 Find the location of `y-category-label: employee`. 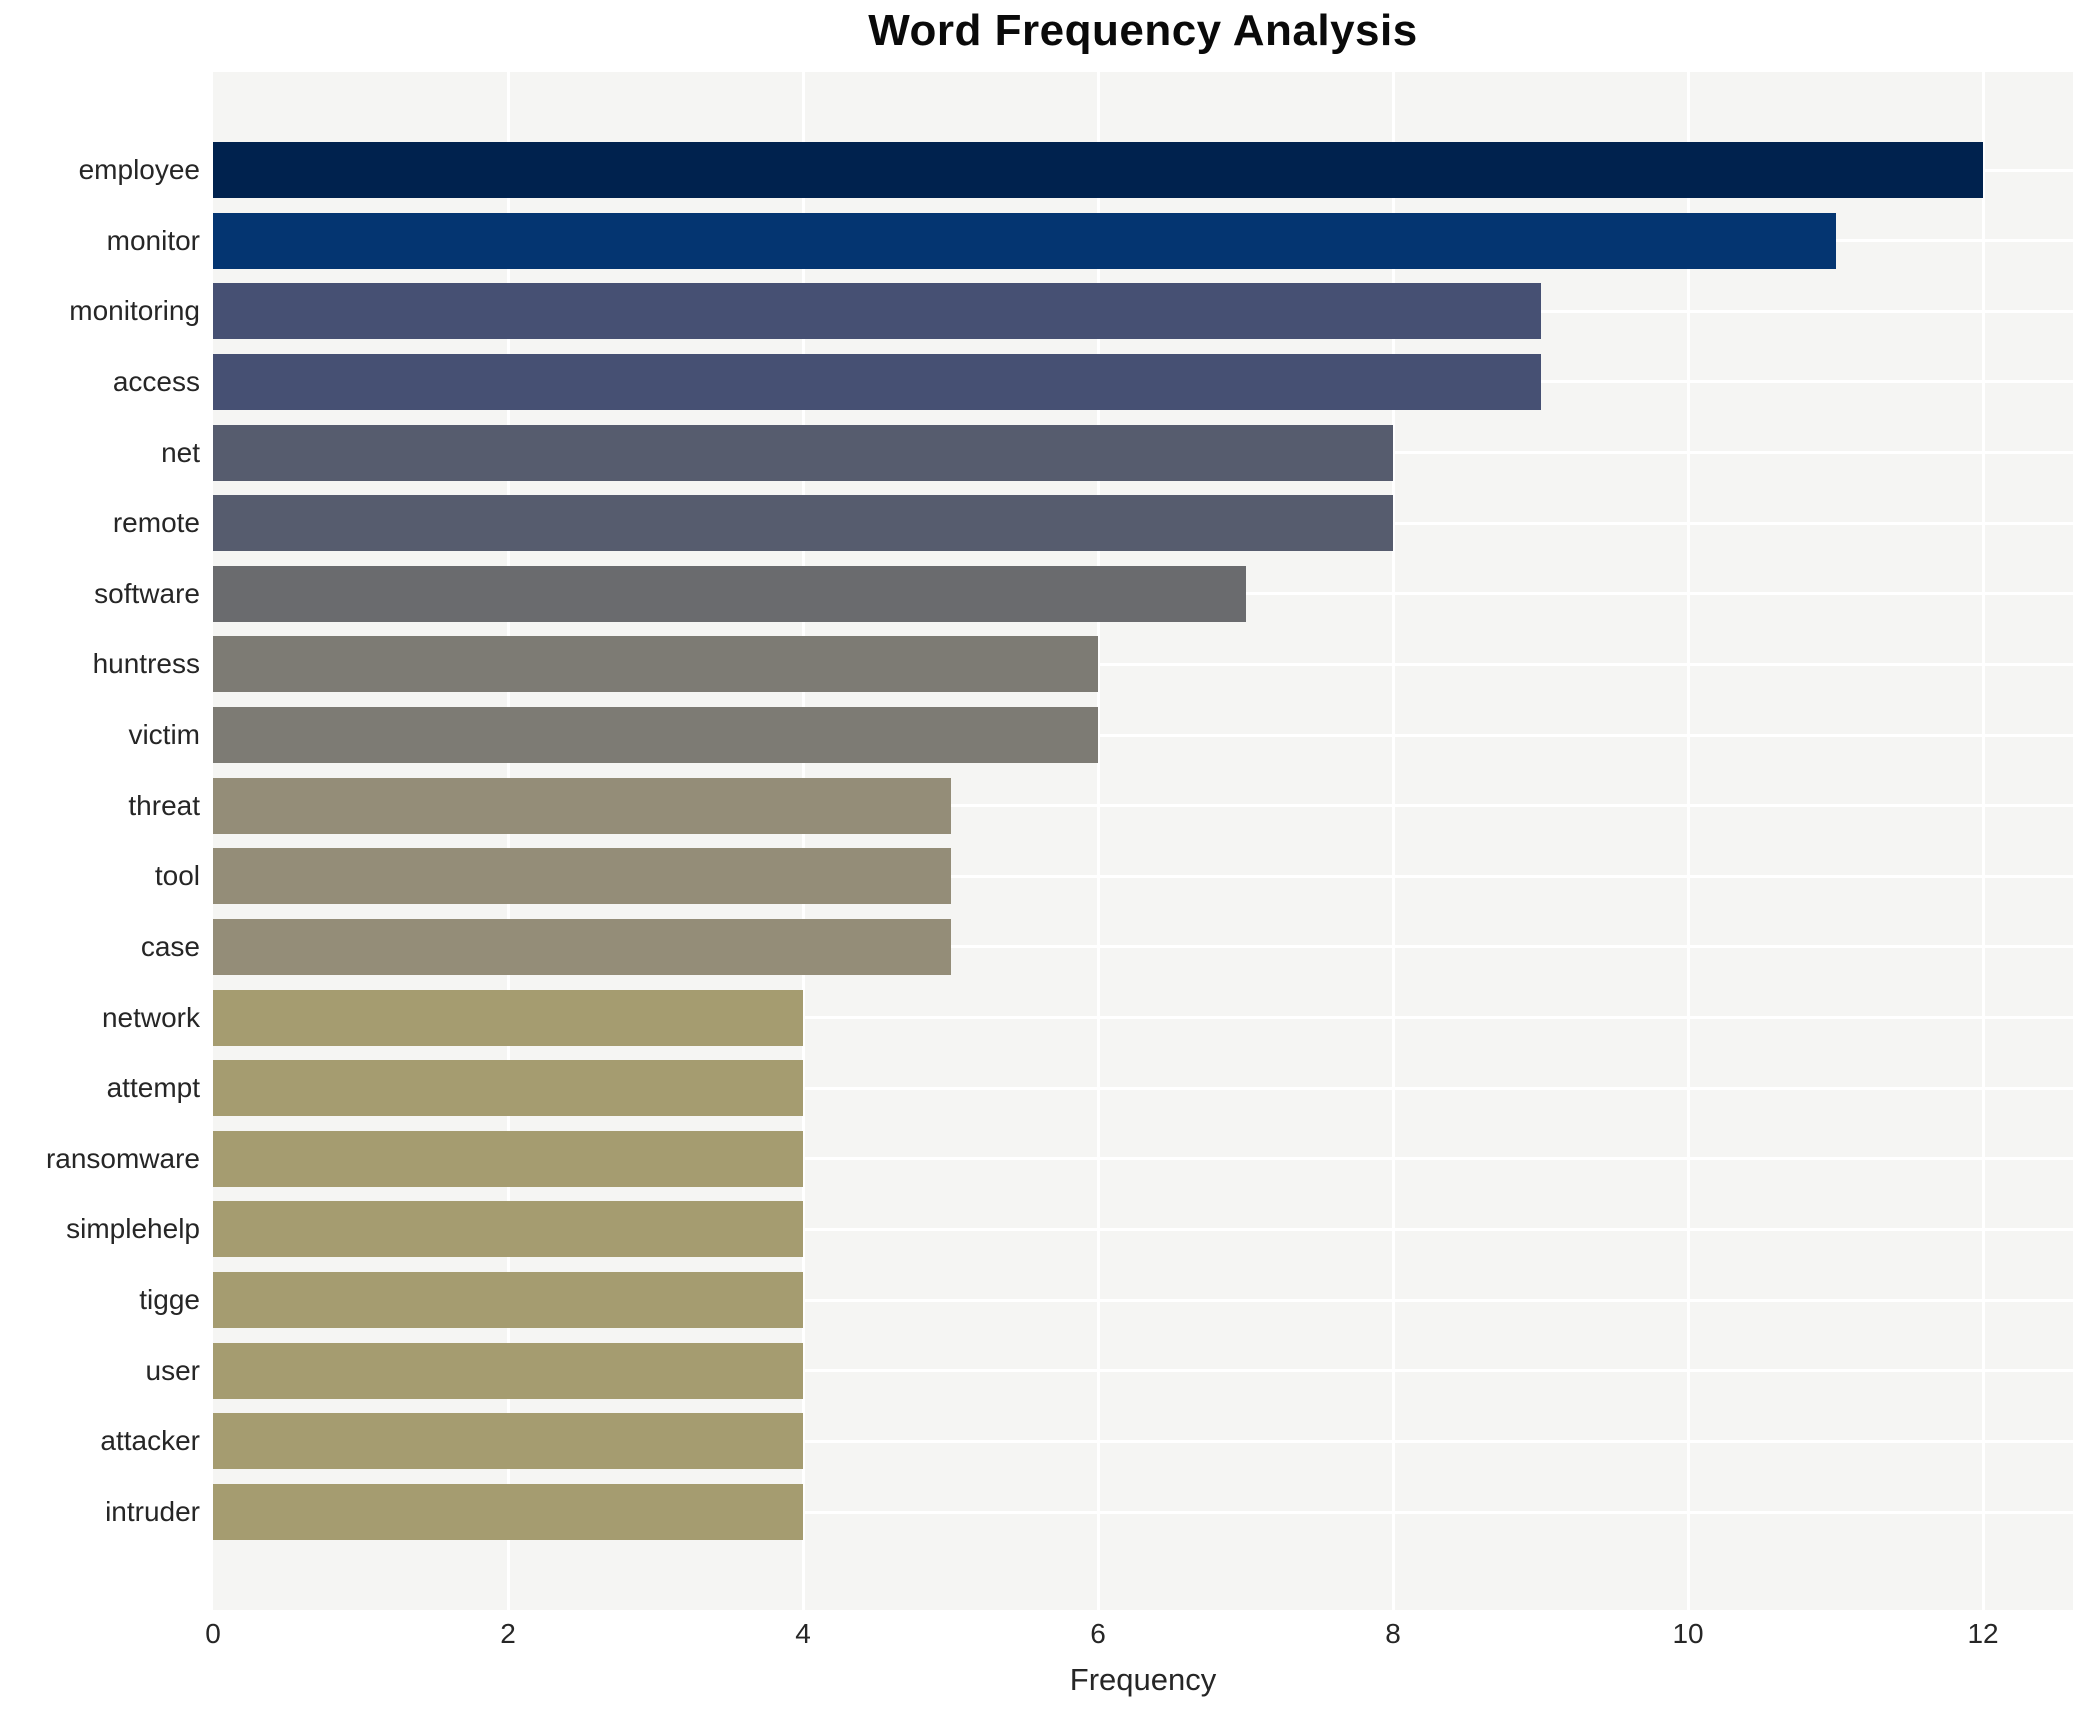

y-category-label: employee is located at coordinates (139, 169).